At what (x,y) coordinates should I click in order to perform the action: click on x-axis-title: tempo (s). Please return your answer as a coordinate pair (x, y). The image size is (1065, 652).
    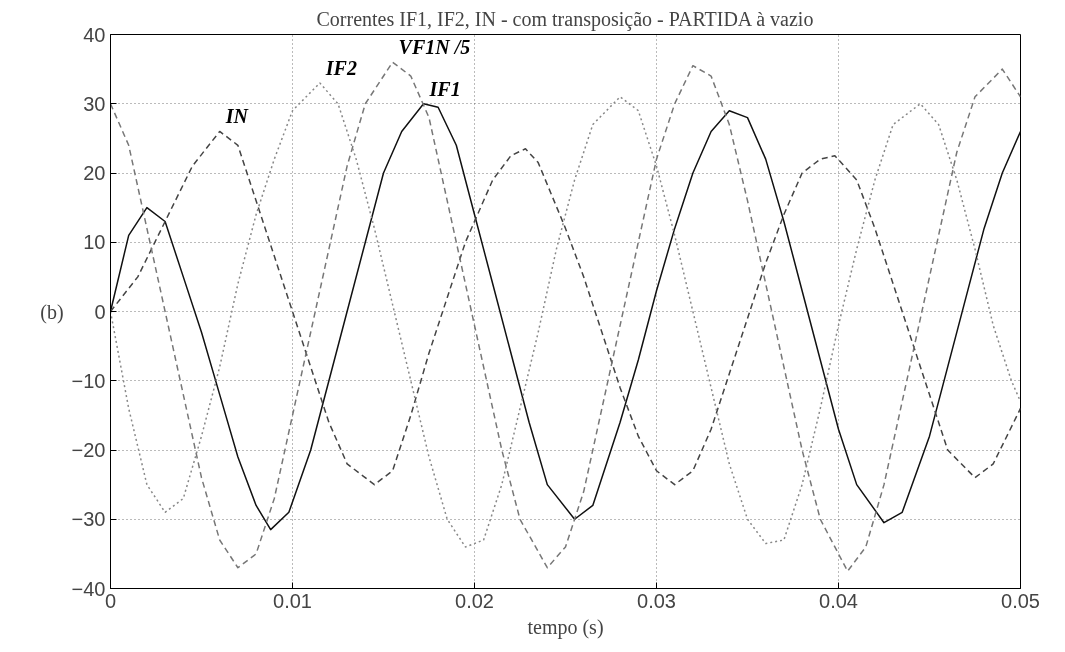
    Looking at the image, I should click on (565, 627).